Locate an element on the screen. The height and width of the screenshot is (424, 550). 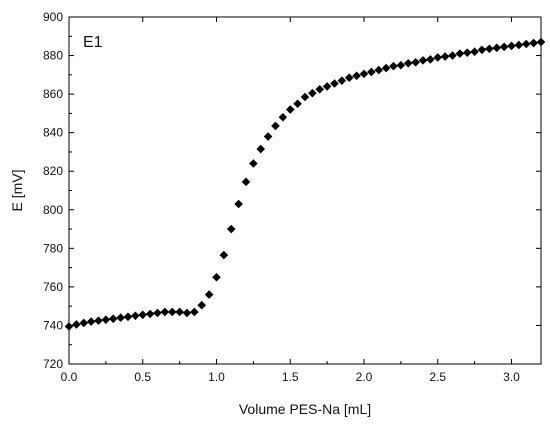
x-tick-label: 1.0 is located at coordinates (216, 377).